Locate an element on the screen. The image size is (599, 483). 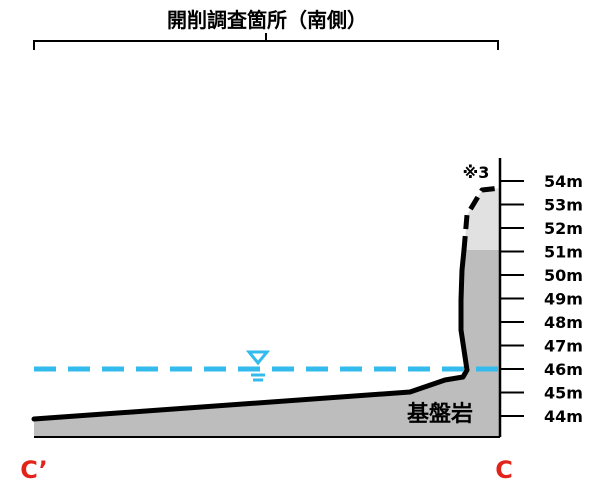
bedrock-label: 基盤岩 is located at coordinates (440, 414).